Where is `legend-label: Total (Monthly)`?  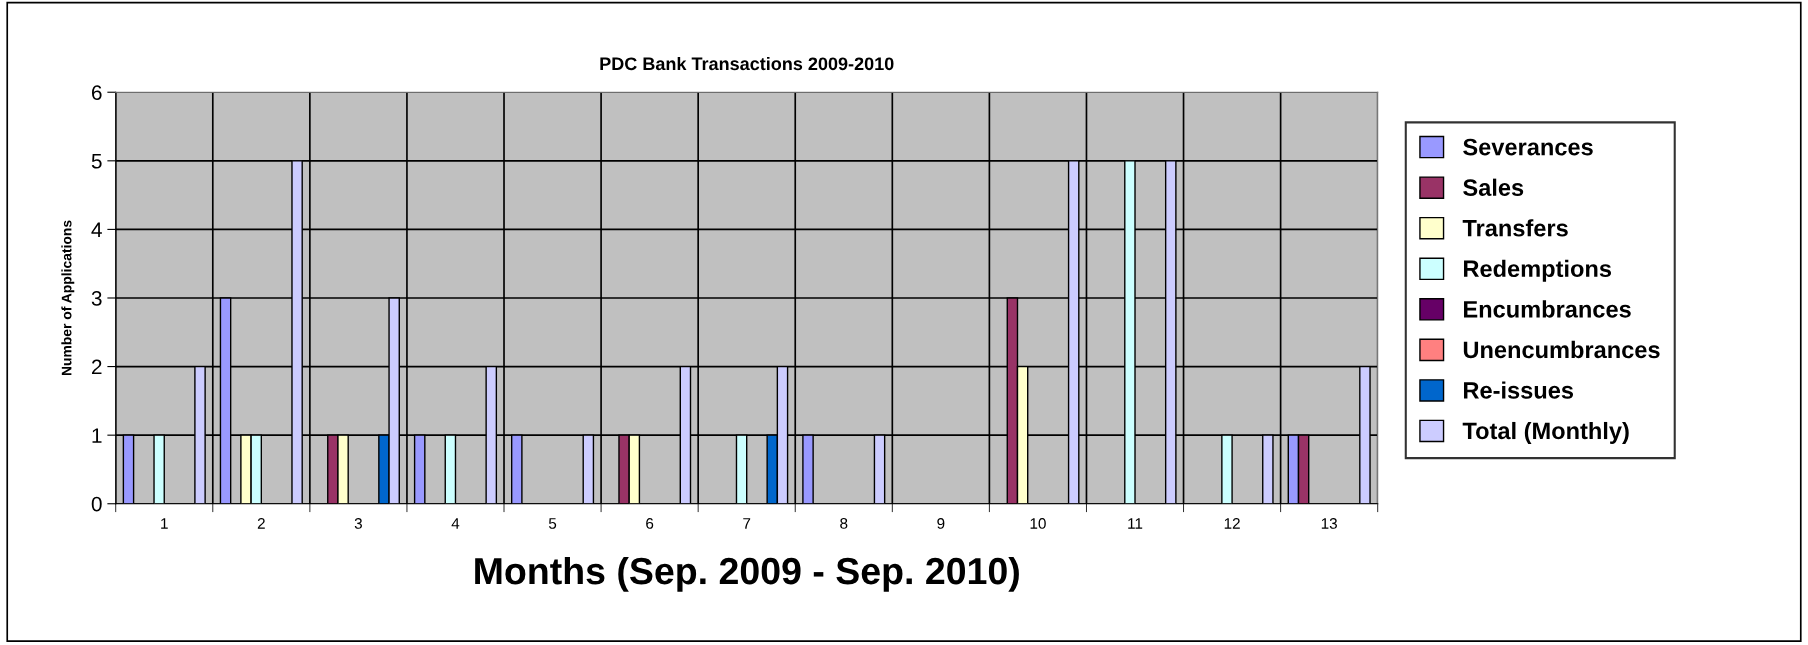
legend-label: Total (Monthly) is located at coordinates (1545, 432).